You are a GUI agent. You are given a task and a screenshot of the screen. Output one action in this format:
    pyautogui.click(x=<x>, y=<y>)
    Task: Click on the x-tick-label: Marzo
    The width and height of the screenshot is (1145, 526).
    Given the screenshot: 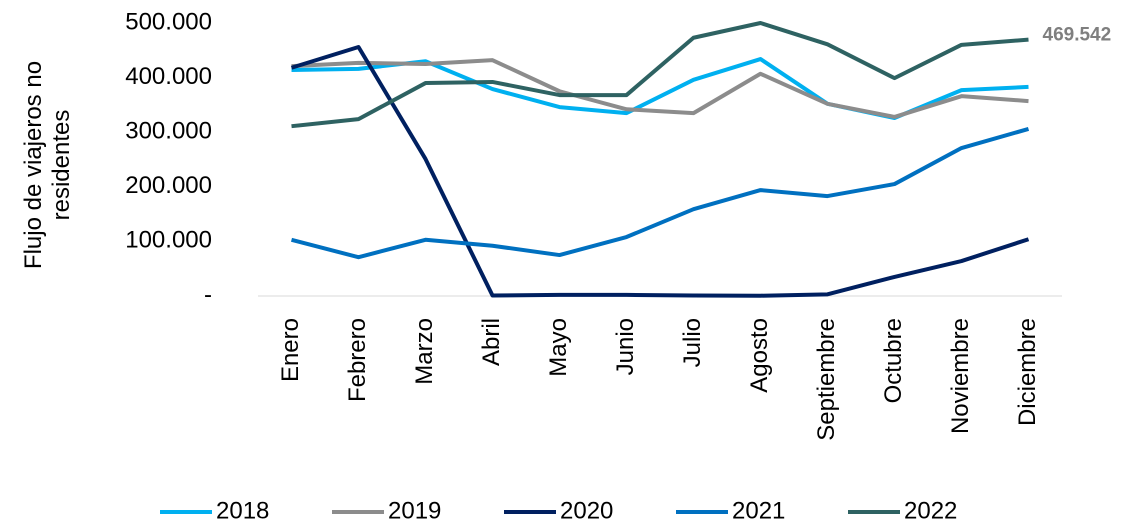 What is the action you would take?
    pyautogui.click(x=424, y=351)
    